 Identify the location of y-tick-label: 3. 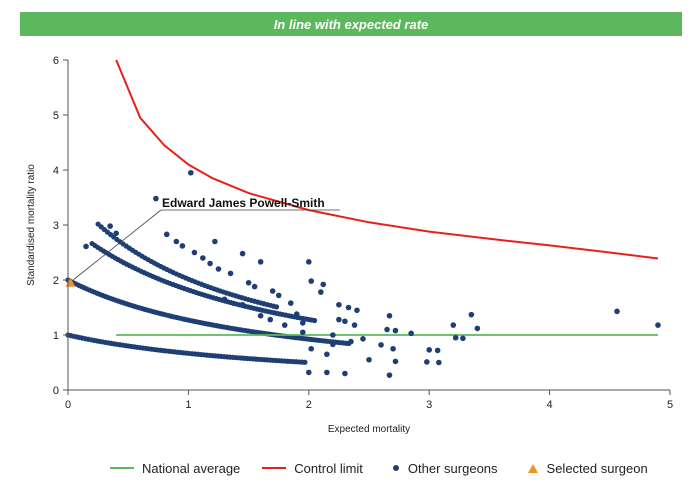
(56, 226).